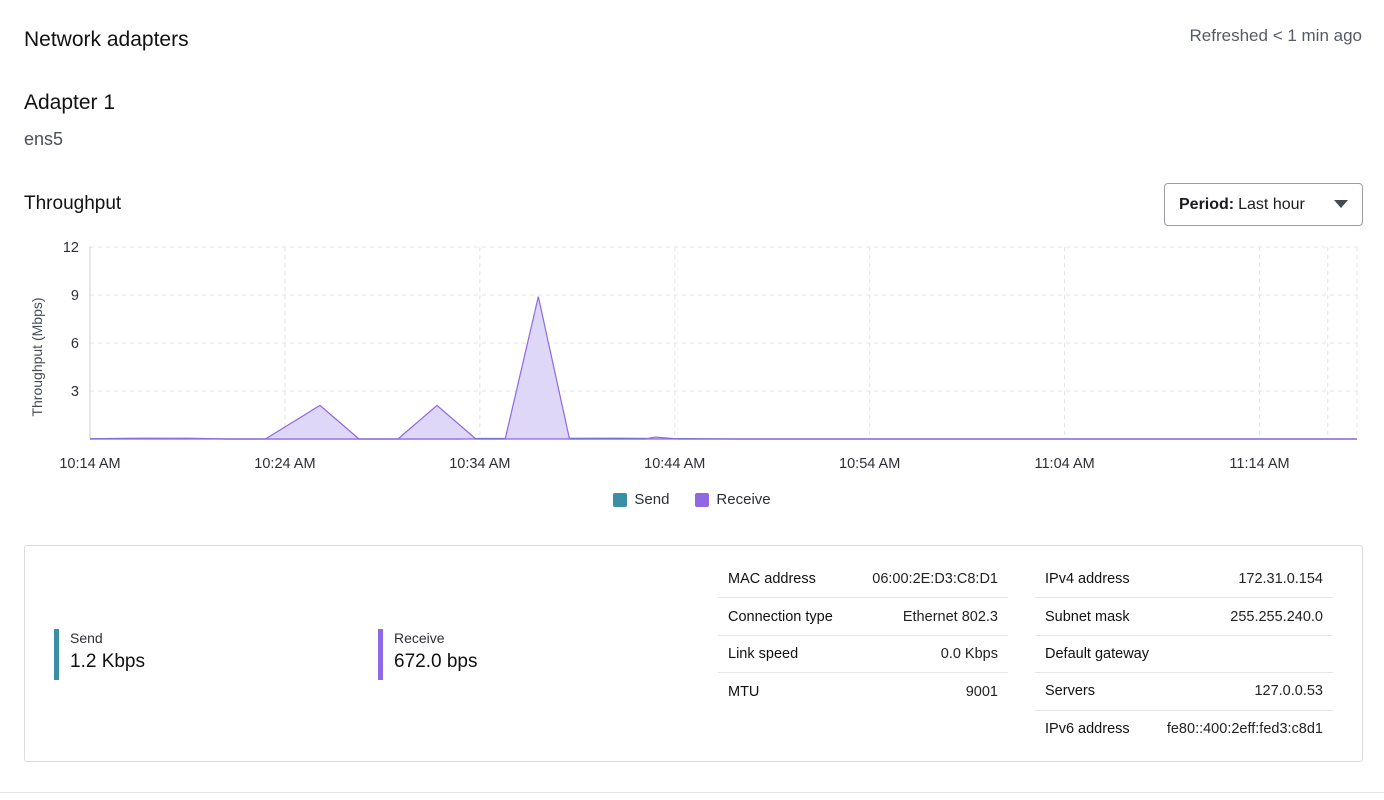  I want to click on detail-value: 172.31.0.154, so click(1280, 579).